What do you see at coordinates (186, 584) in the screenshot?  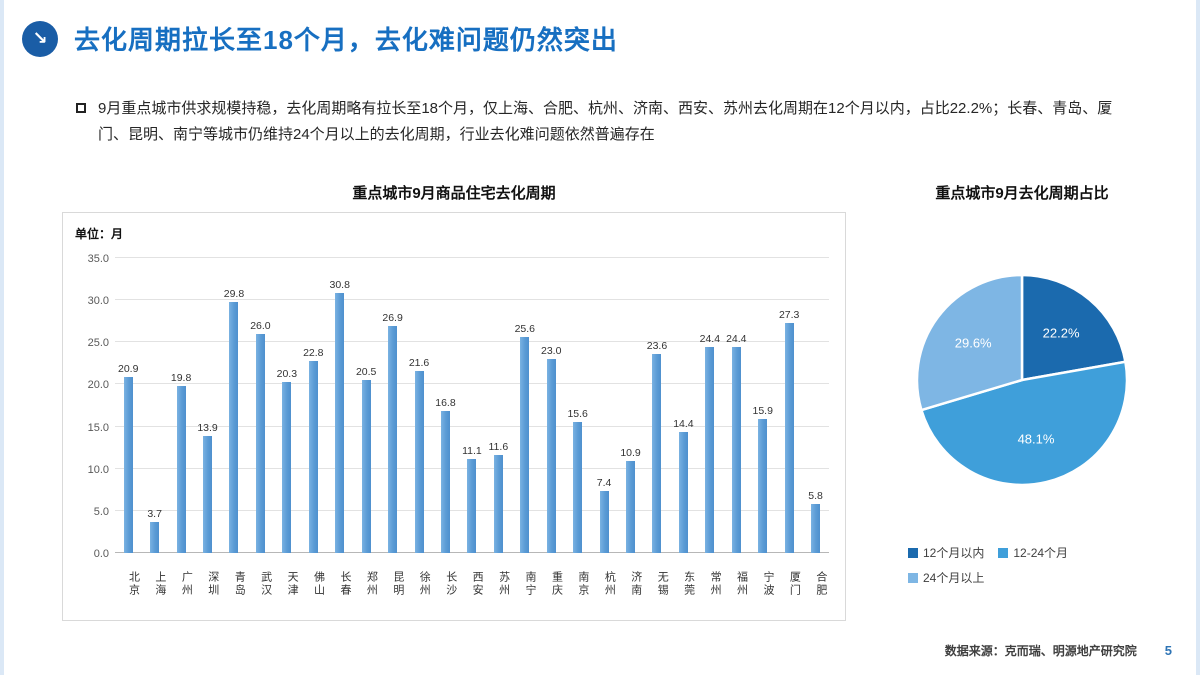 I see `bar-x-label: 广州` at bounding box center [186, 584].